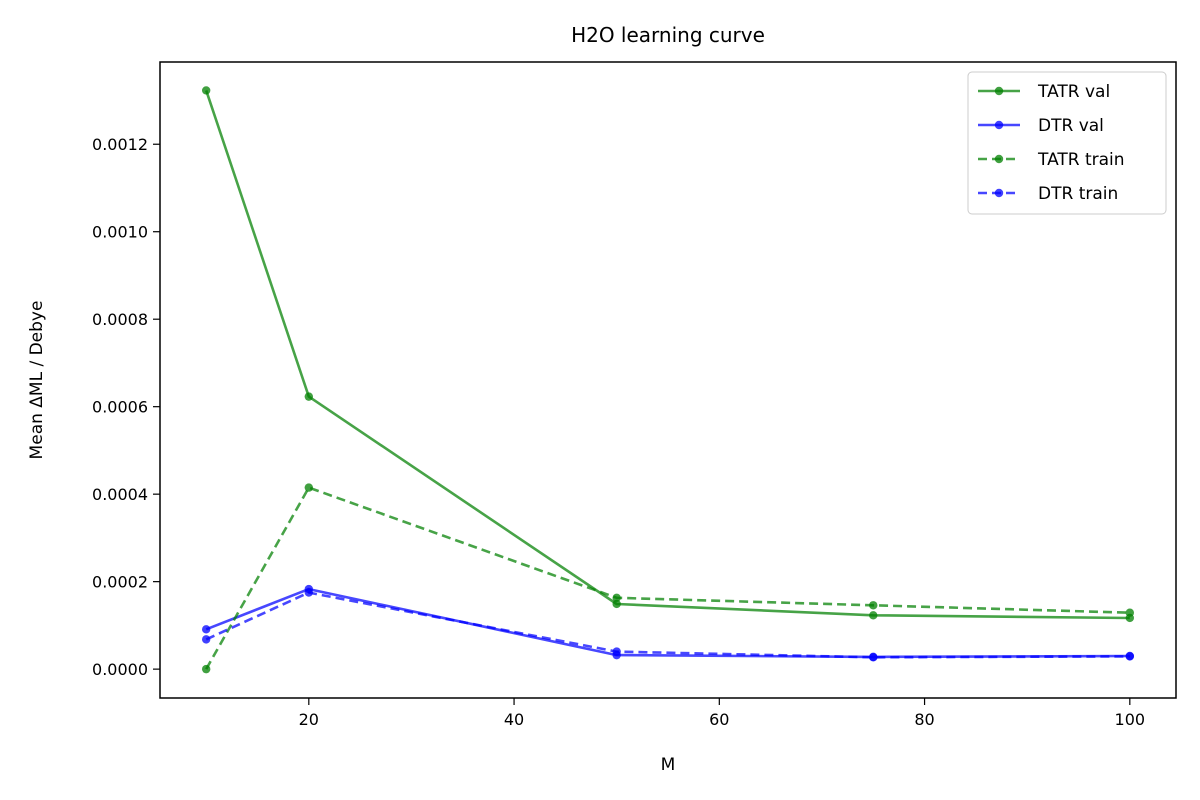 This screenshot has width=1200, height=800. I want to click on y-tick-label: 0.0010, so click(120, 232).